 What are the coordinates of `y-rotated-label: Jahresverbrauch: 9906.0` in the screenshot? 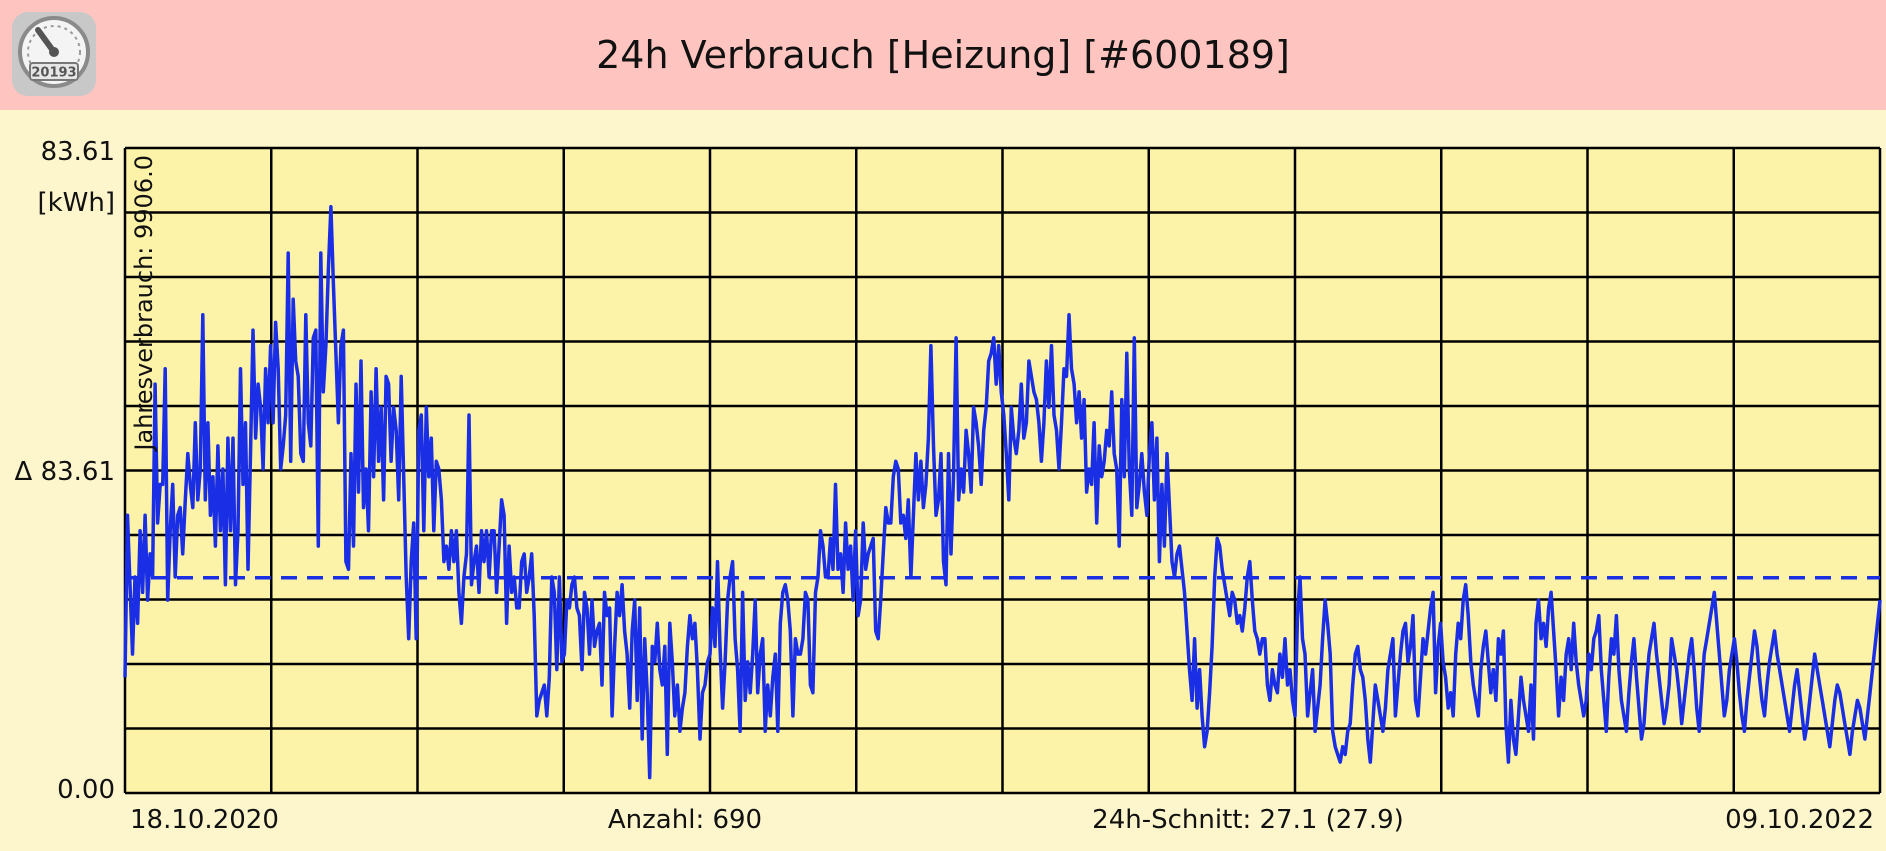 It's located at (144, 304).